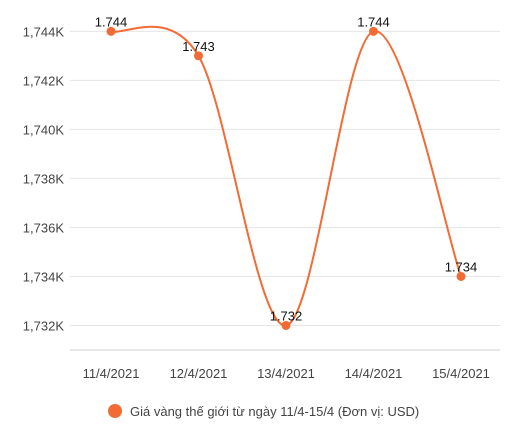 The image size is (511, 431). I want to click on data-label: 1.743, so click(198, 46).